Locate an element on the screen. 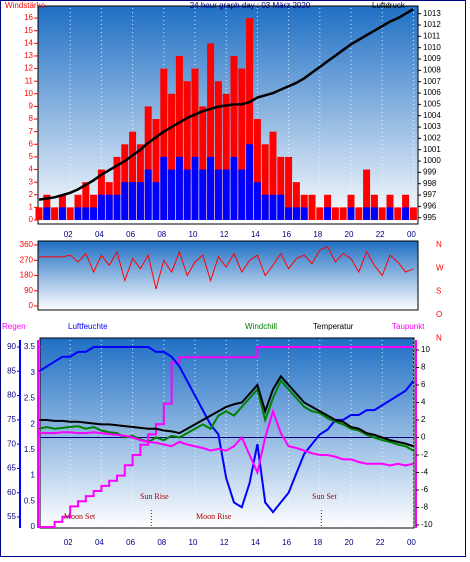 Image resolution: width=470 pixels, height=562 pixels. direction-panel is located at coordinates (228, 275).